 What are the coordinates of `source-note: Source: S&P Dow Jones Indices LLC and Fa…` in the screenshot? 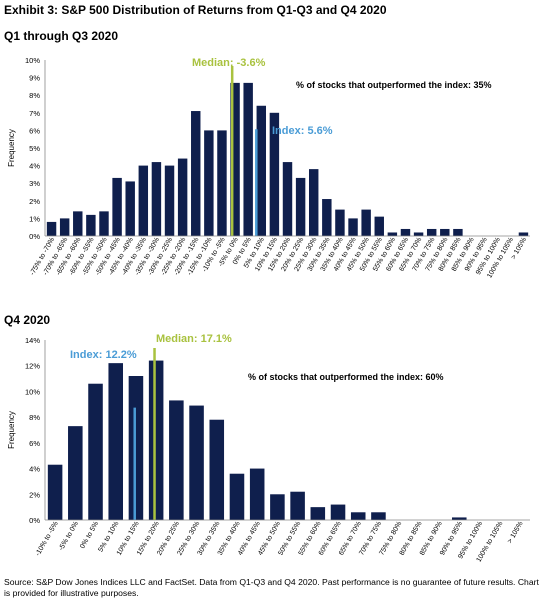 It's located at (271, 587).